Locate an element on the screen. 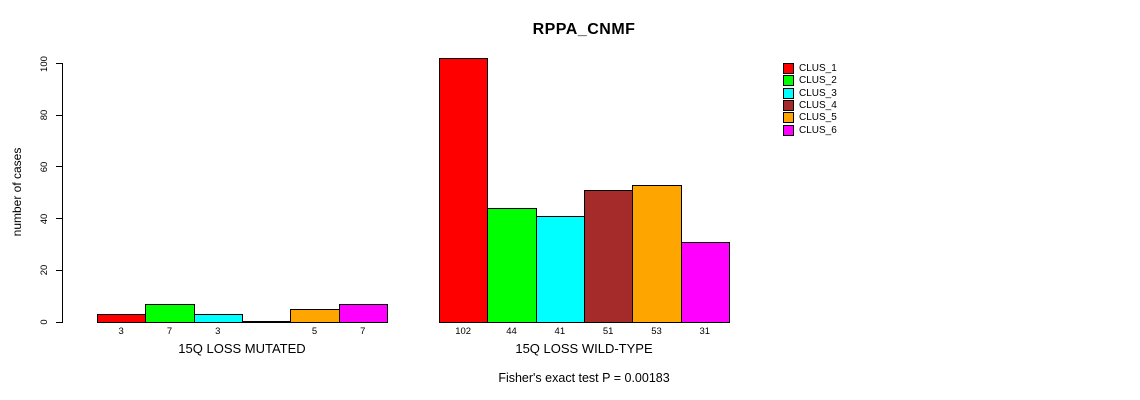 This screenshot has width=1140, height=400. legend-label: CLUS_1 is located at coordinates (818, 68).